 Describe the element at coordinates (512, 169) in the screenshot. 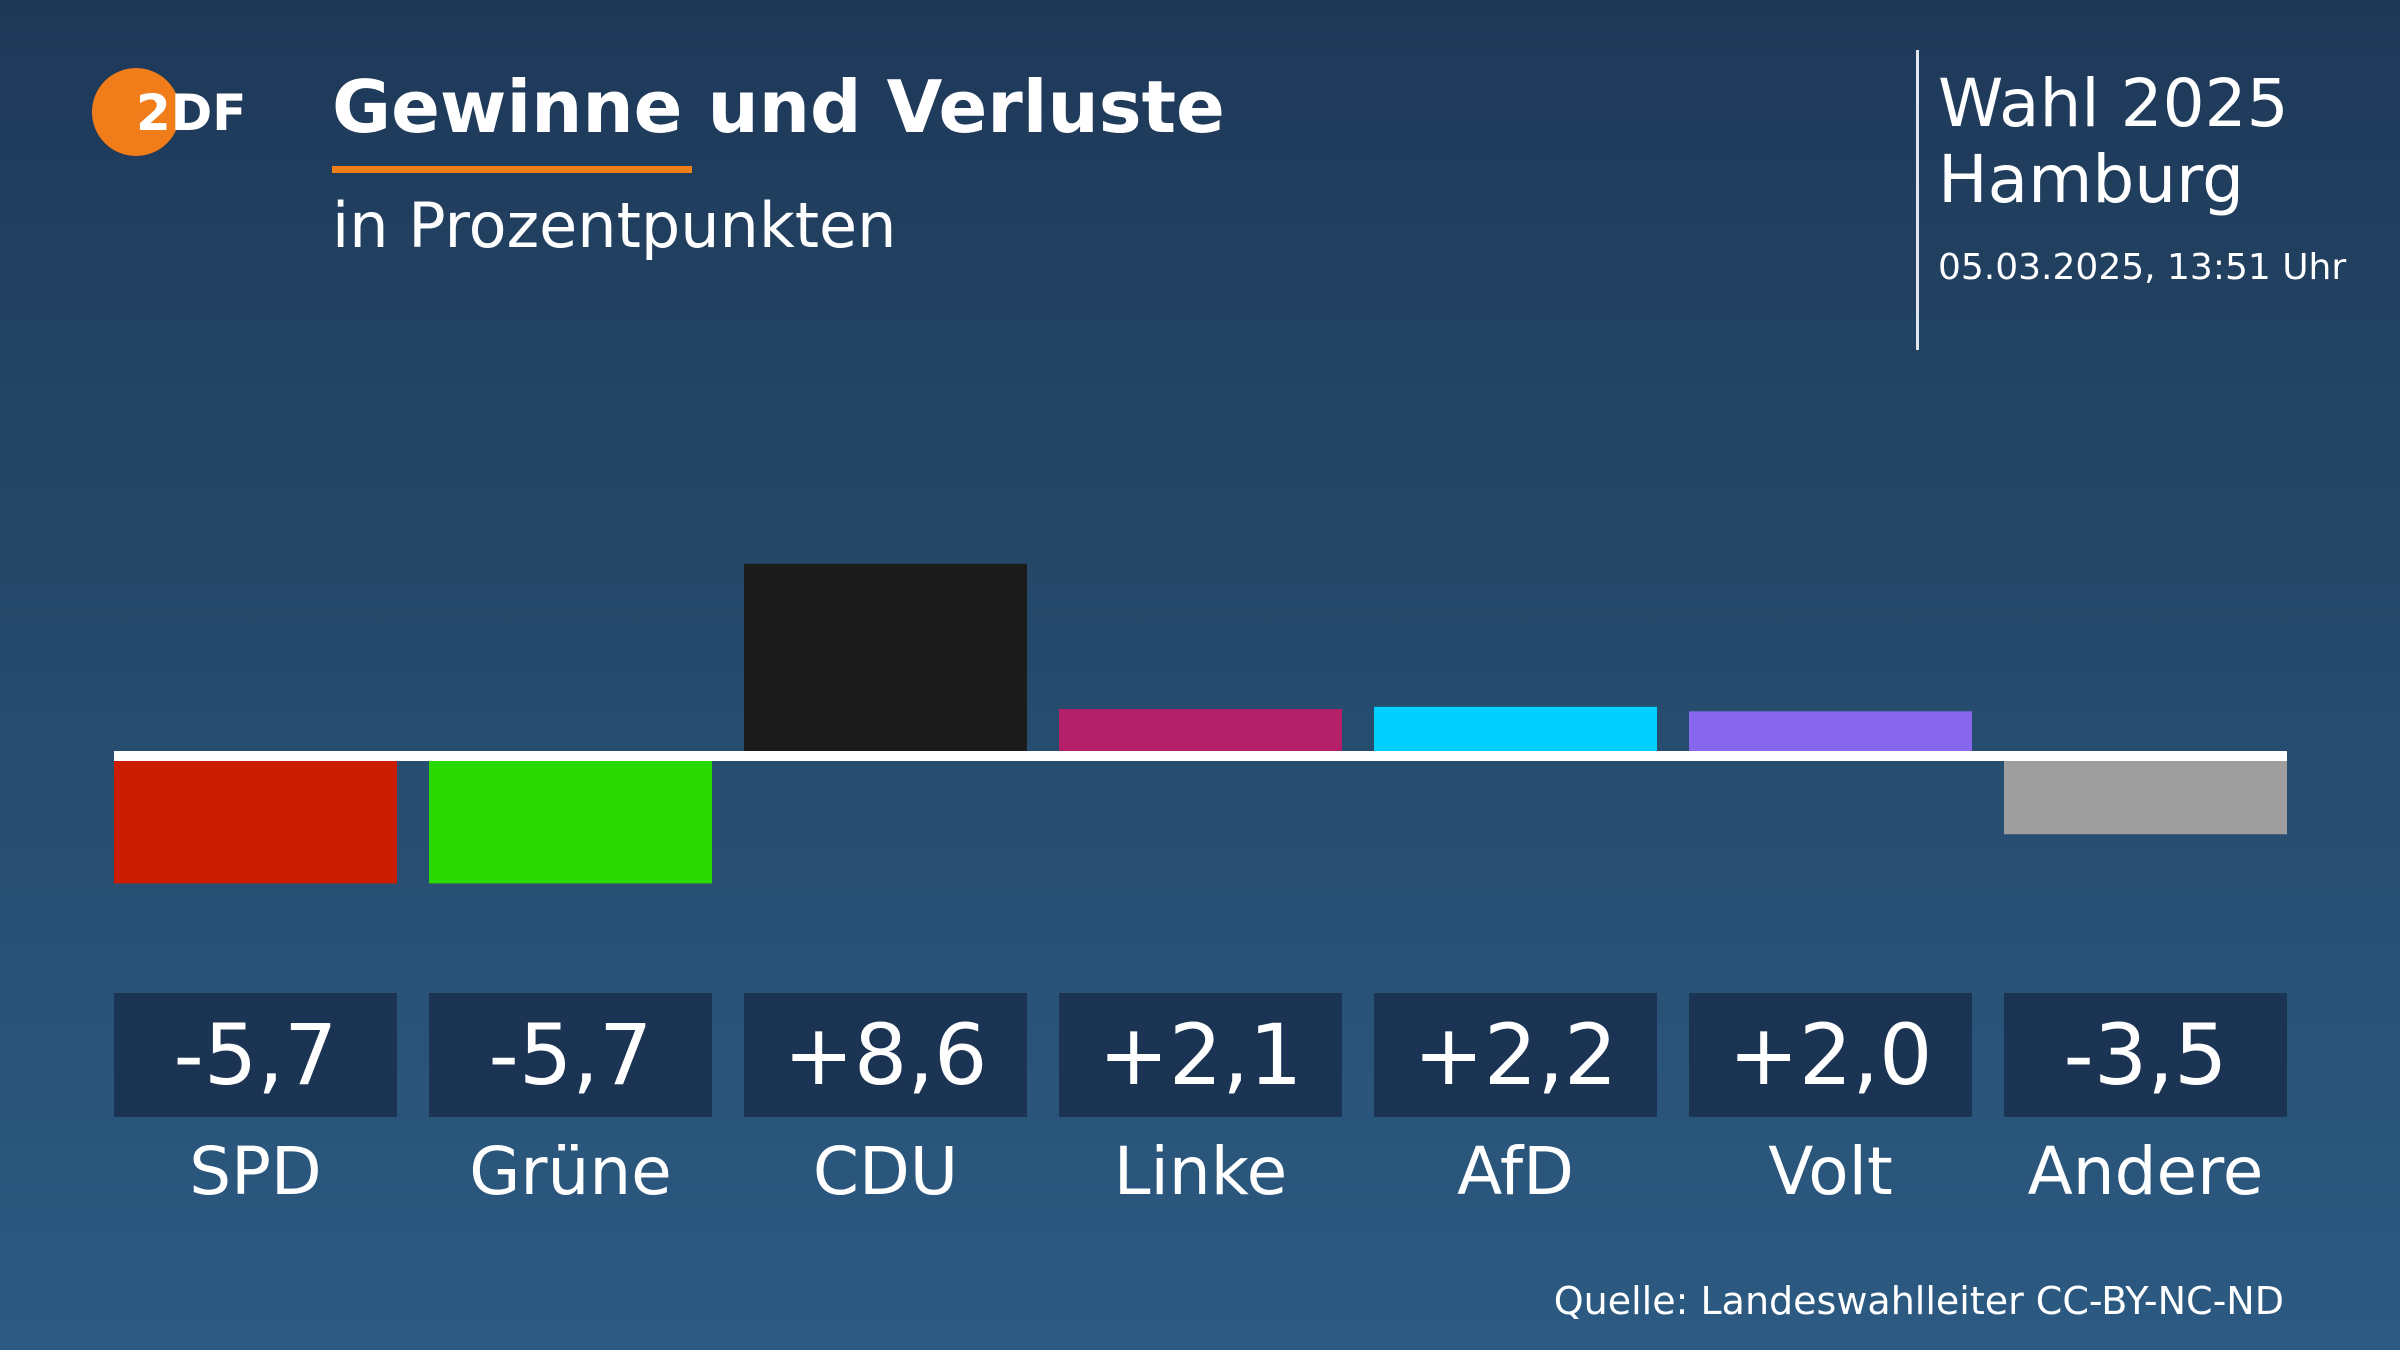

I see `title-underline` at that location.